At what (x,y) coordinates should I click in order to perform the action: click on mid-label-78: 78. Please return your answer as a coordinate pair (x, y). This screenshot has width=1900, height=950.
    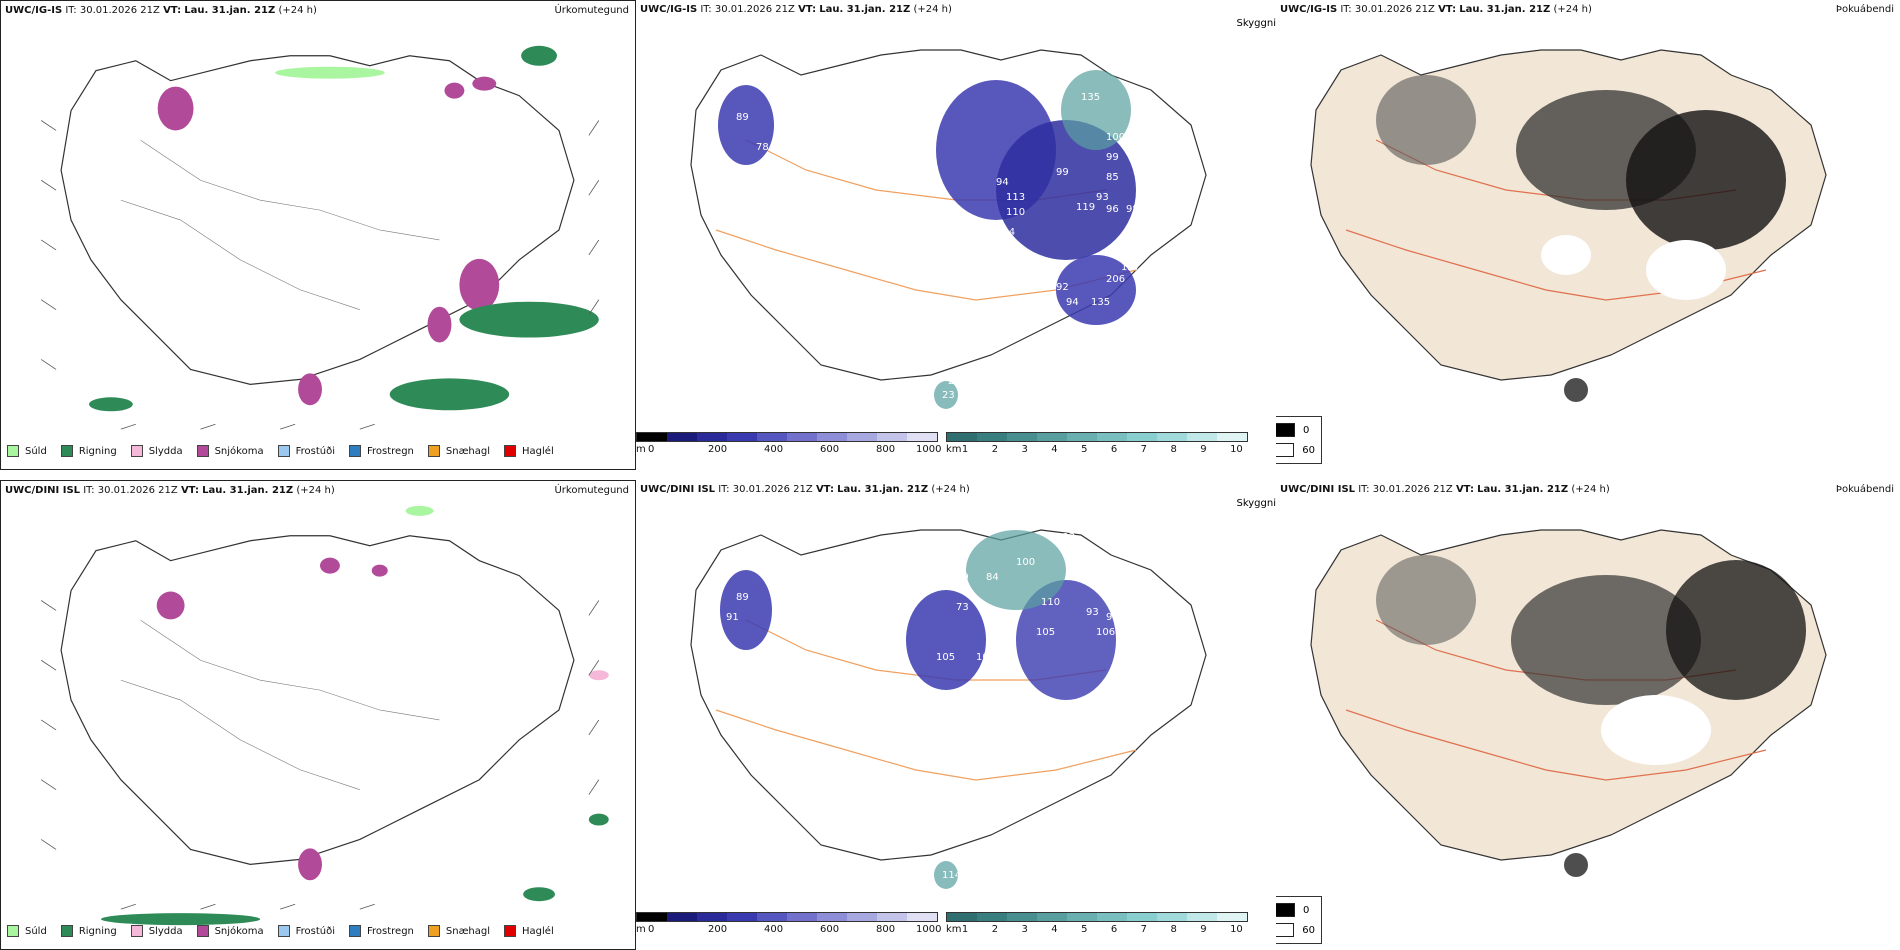
    Looking at the image, I should click on (762, 147).